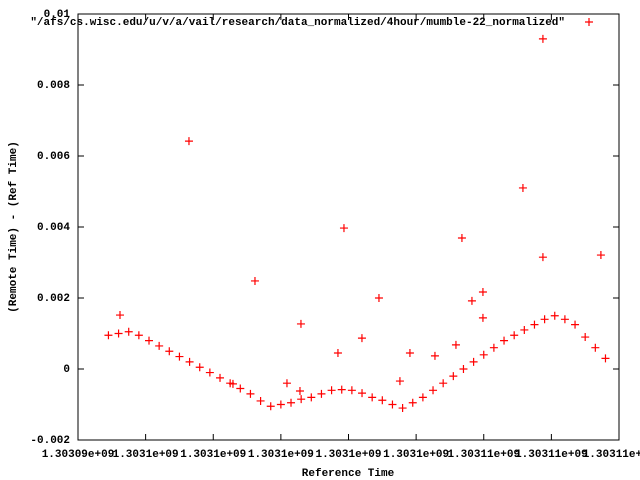  Describe the element at coordinates (50, 441) in the screenshot. I see `y-tick-label: -0.002` at that location.